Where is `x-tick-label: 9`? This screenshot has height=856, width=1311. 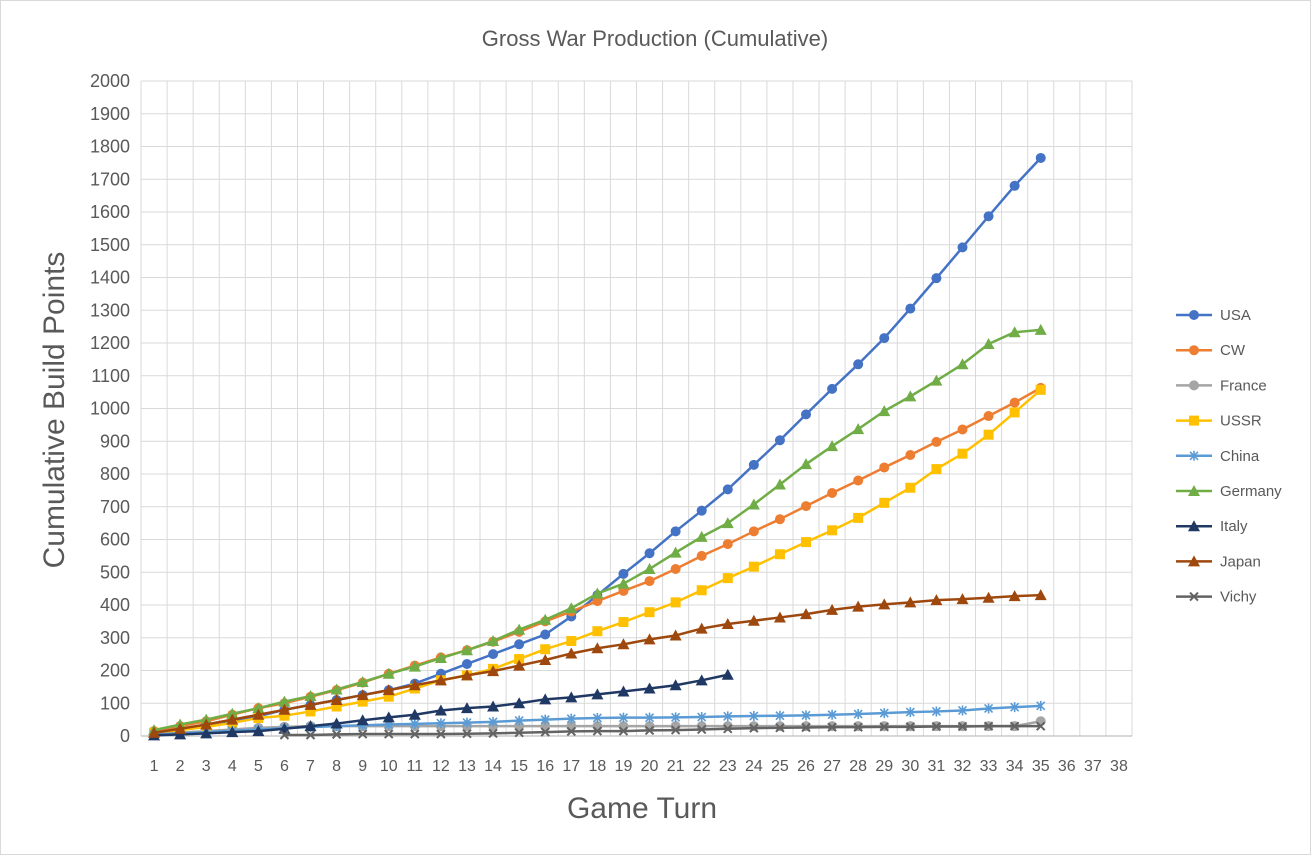
x-tick-label: 9 is located at coordinates (362, 766).